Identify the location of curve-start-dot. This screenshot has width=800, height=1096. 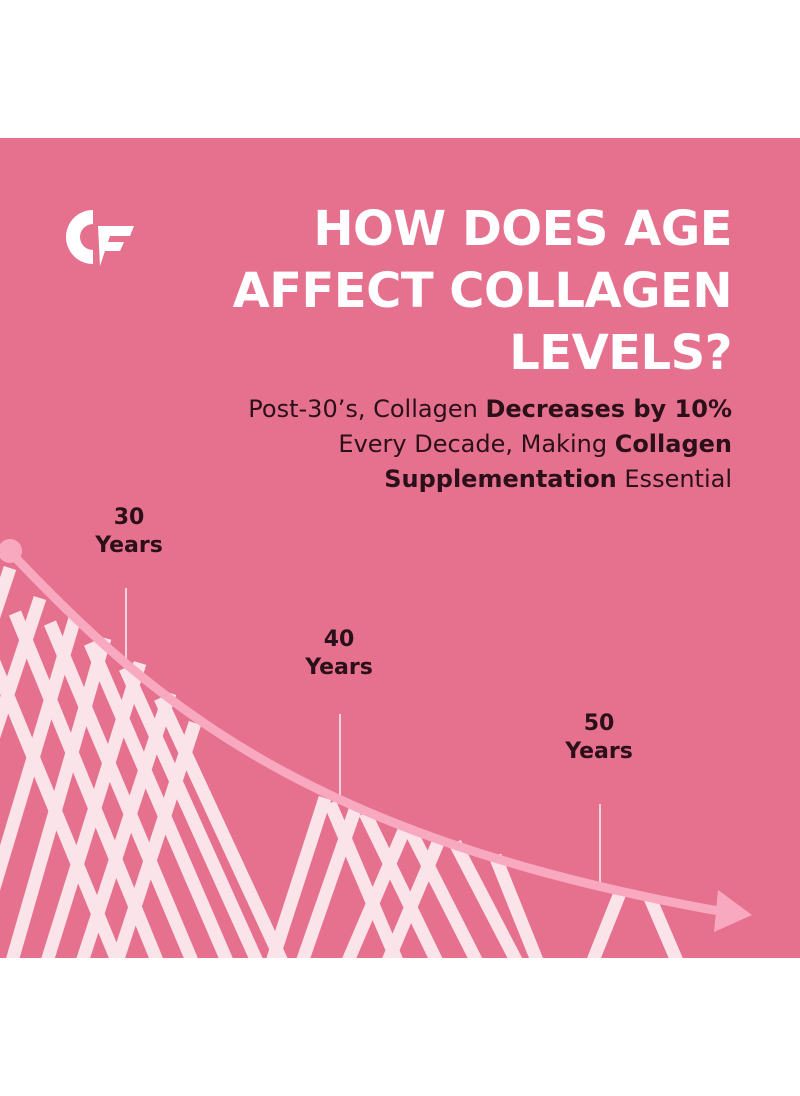
(11, 551).